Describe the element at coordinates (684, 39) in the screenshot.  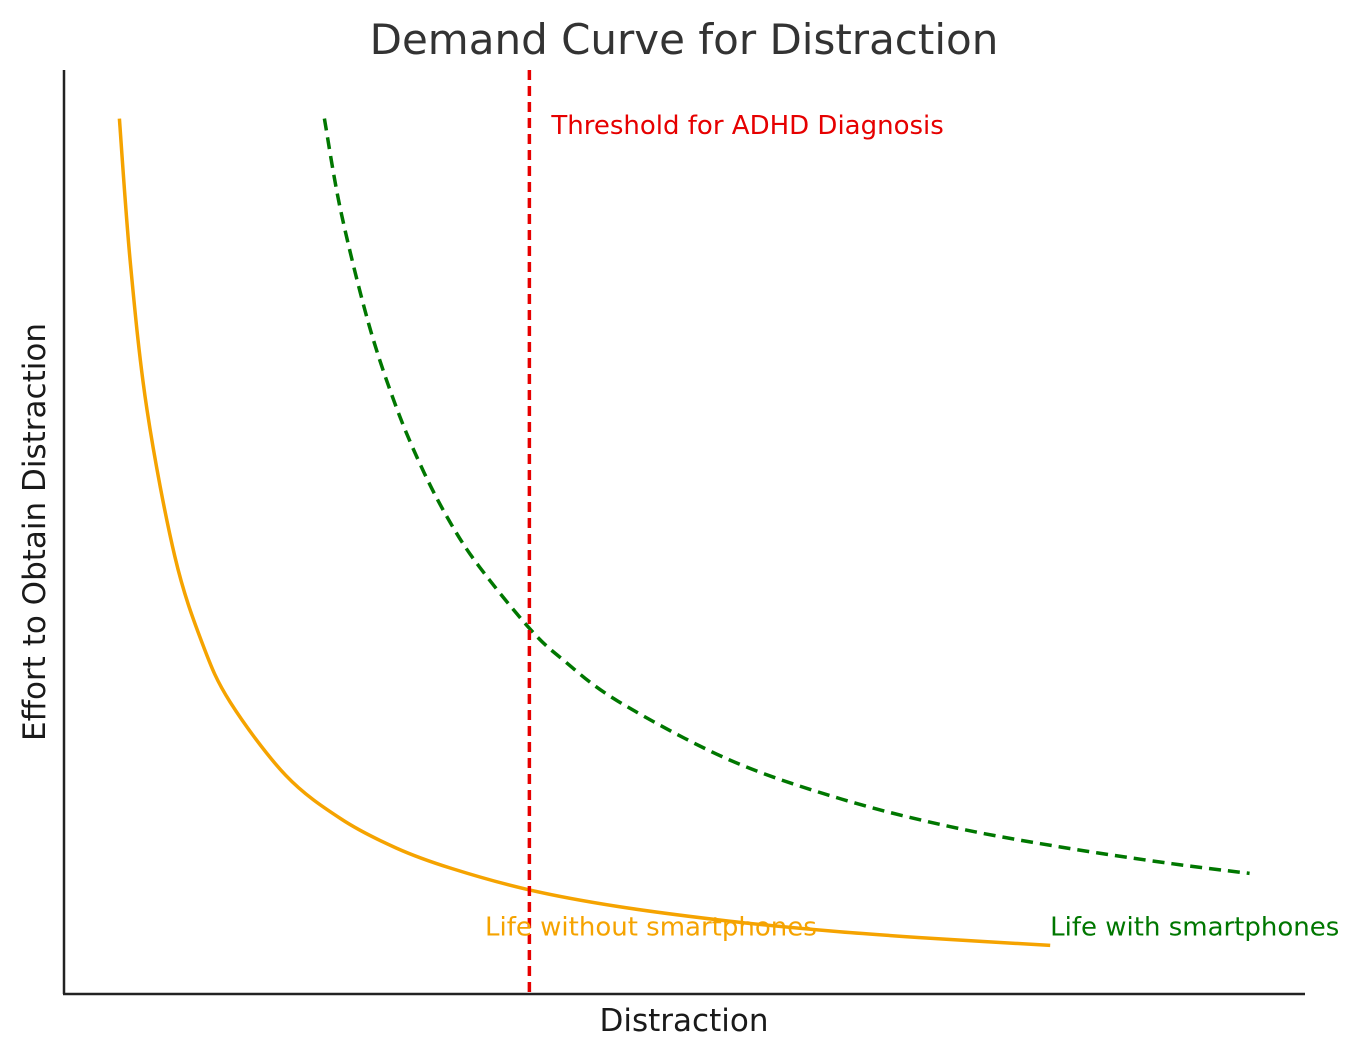
I see `chart-title: Demand Curve for Distraction` at that location.